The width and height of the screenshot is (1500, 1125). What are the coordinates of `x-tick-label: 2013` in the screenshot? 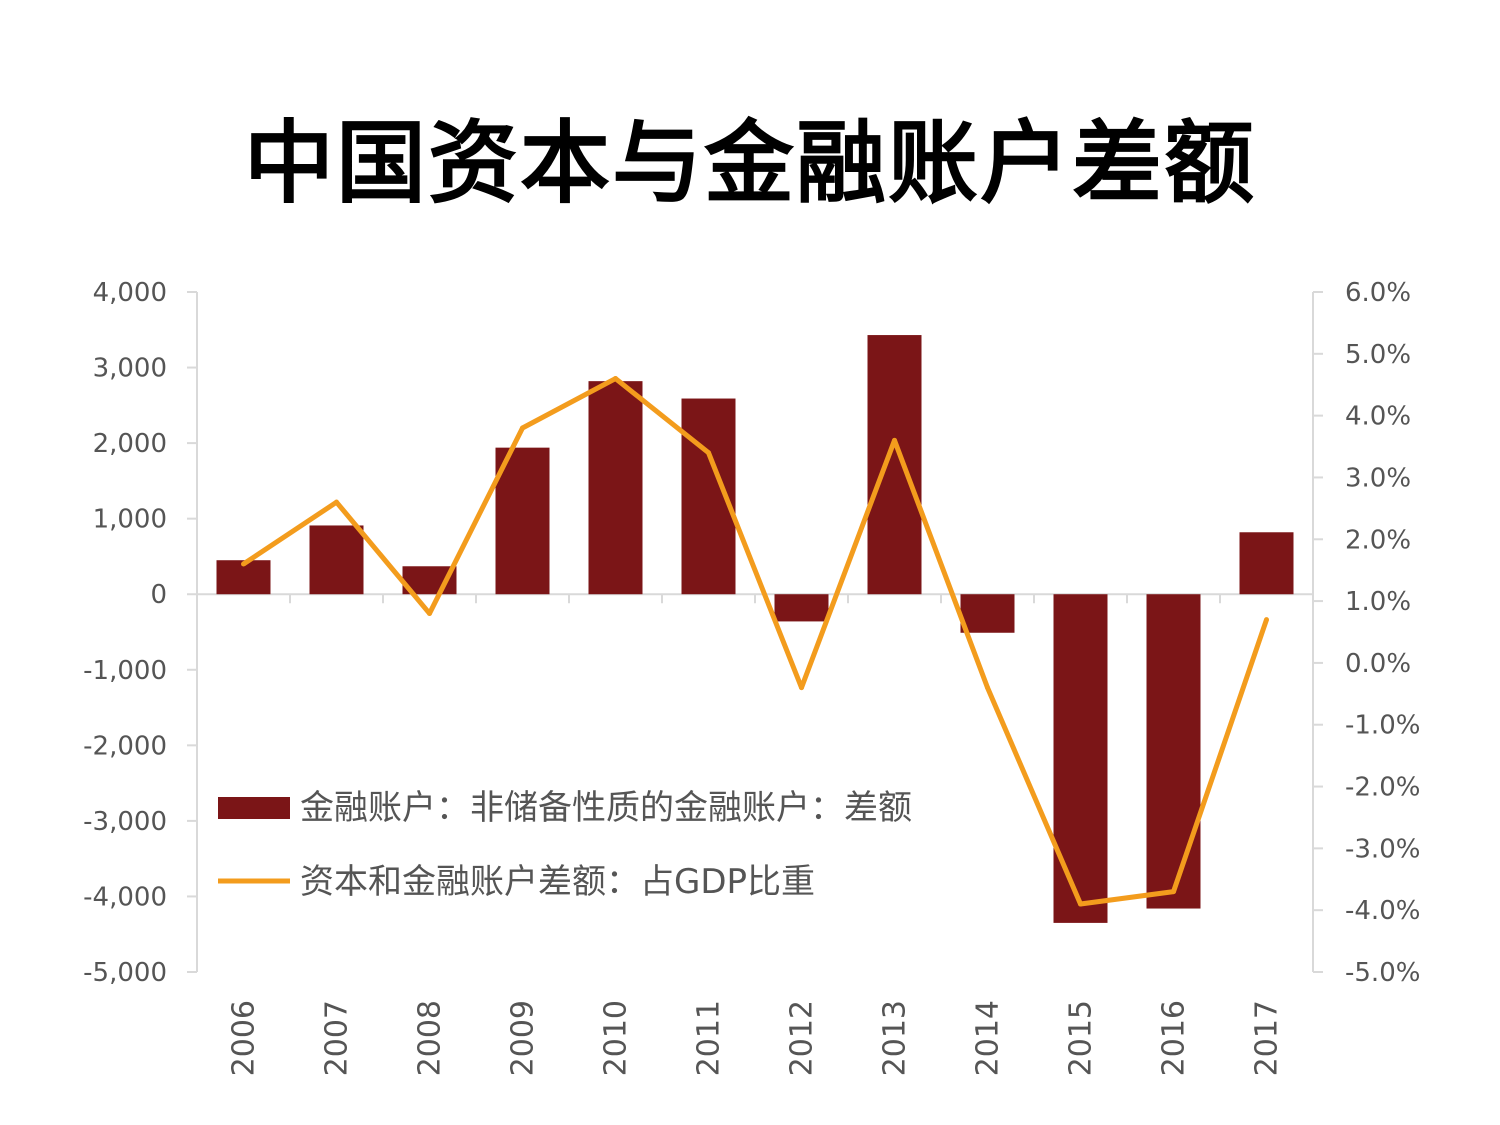 It's located at (895, 1038).